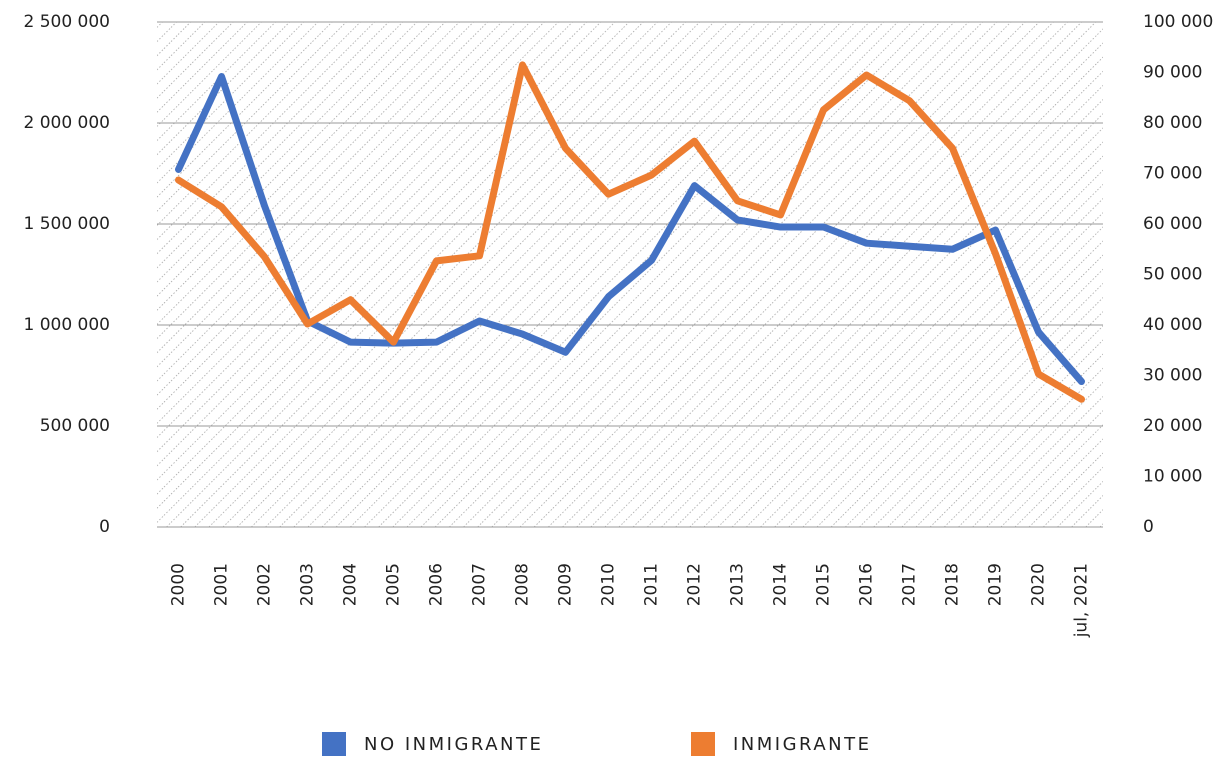 The height and width of the screenshot is (757, 1225). What do you see at coordinates (480, 584) in the screenshot?
I see `x-tick-label: 2007` at bounding box center [480, 584].